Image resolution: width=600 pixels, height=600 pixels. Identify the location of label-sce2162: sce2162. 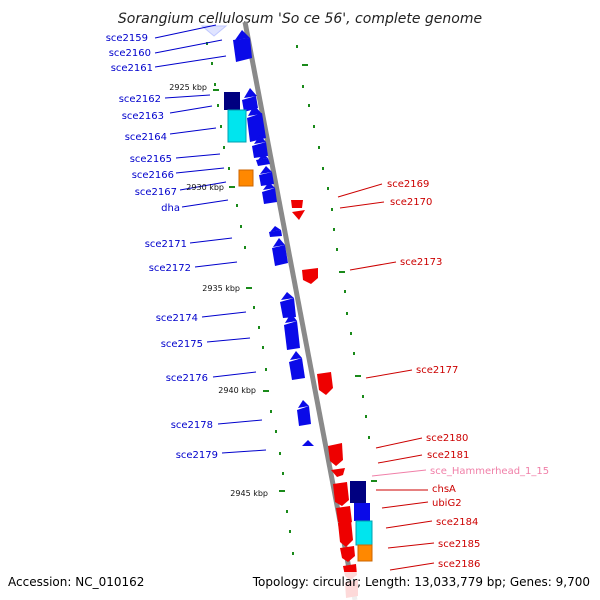
(140, 99).